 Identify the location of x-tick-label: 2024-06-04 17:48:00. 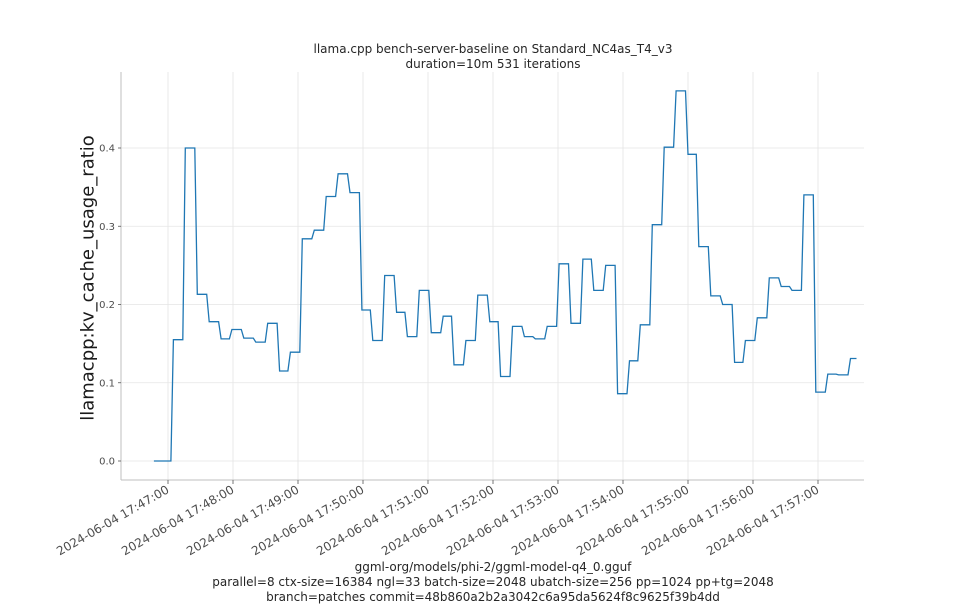
(177, 520).